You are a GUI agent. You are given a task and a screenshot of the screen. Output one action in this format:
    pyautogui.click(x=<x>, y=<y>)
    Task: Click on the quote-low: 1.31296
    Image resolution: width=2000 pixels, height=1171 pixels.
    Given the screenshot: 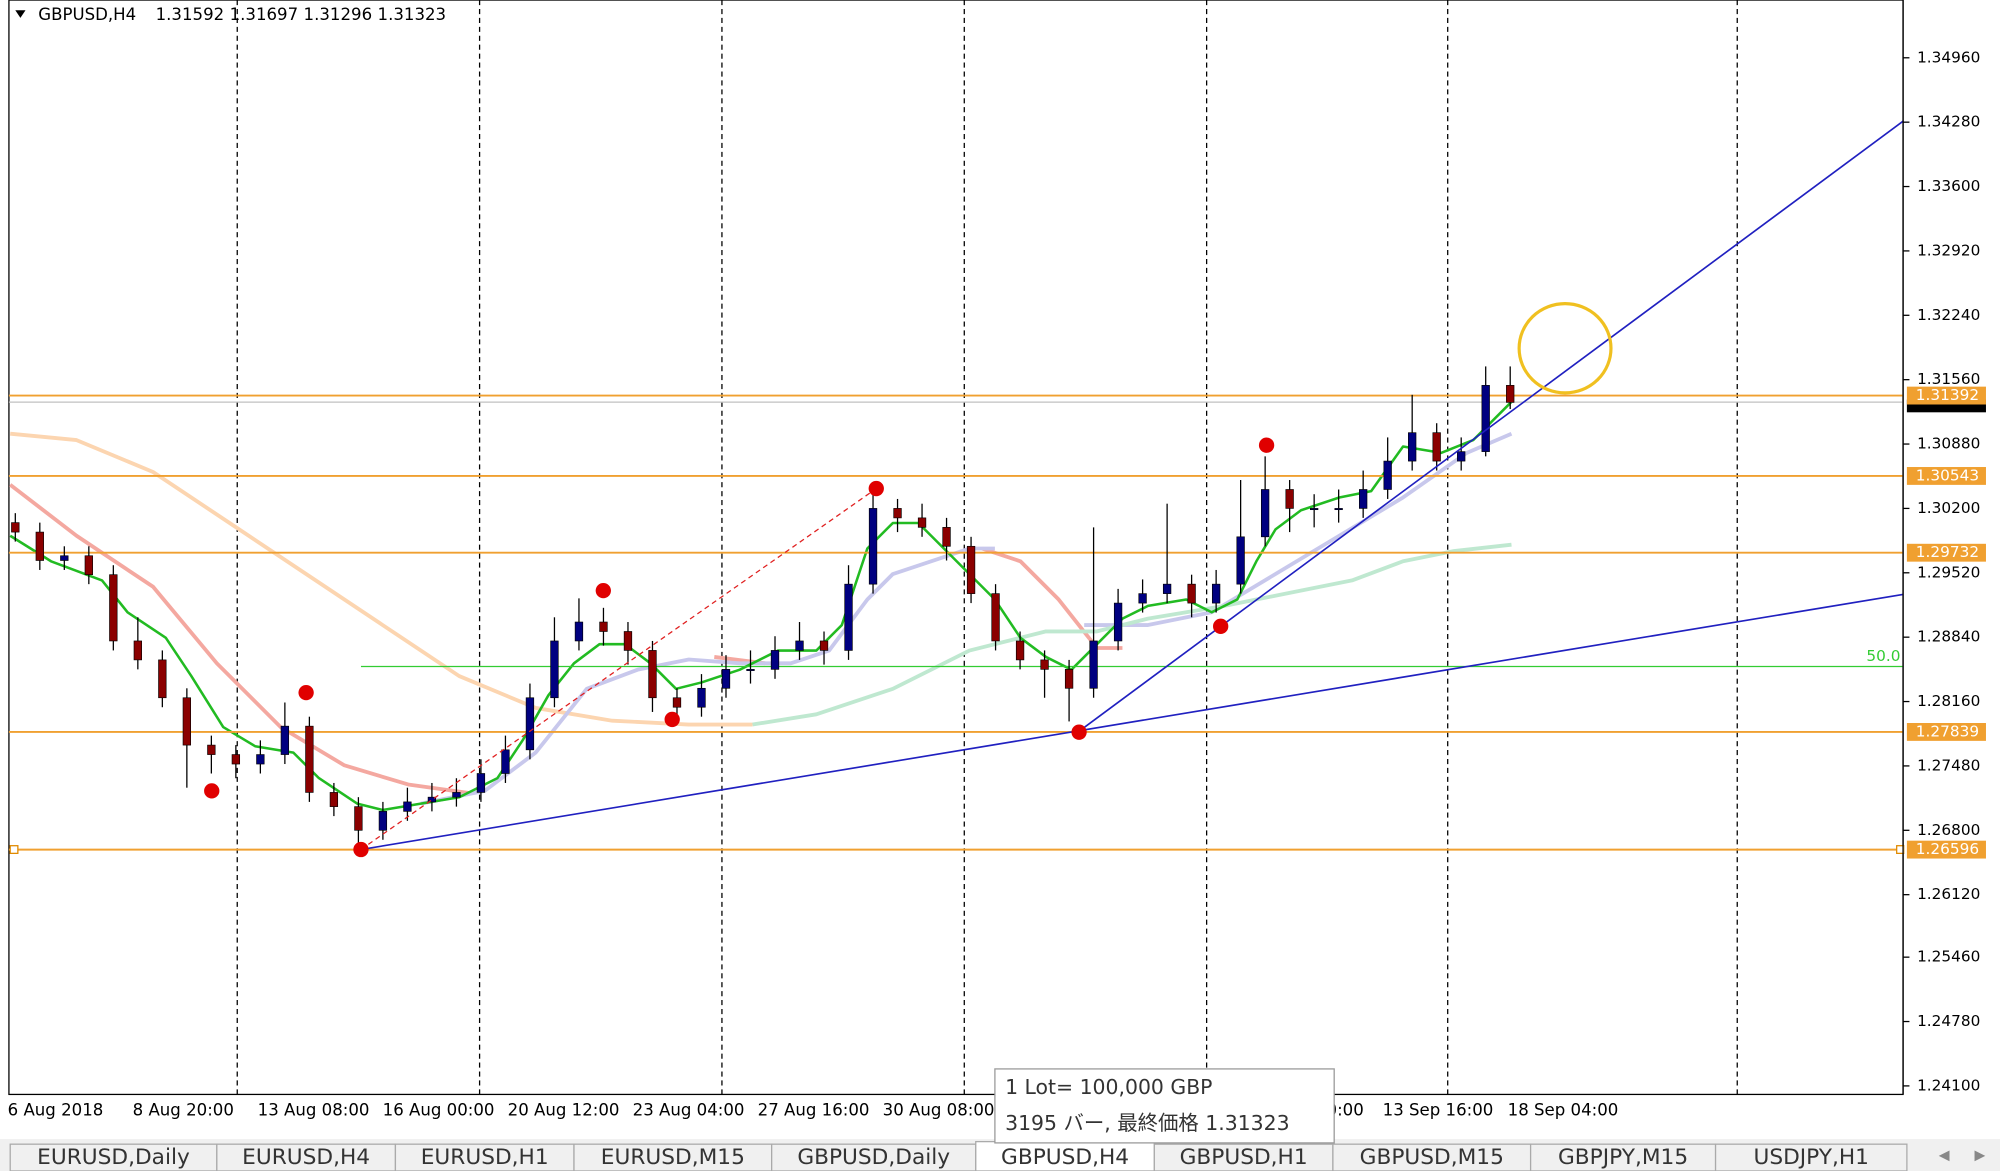 What is the action you would take?
    pyautogui.click(x=338, y=14)
    